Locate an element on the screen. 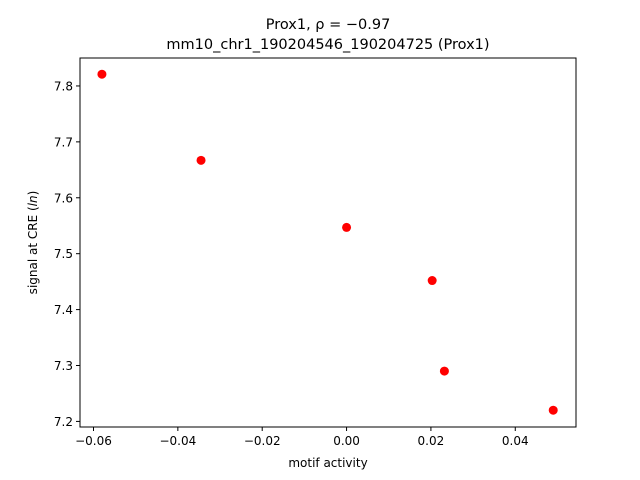  y-axis-ticks: 7.2 7.3 7.4 7.5 7.6 7.7 7.8 is located at coordinates (67, 254).